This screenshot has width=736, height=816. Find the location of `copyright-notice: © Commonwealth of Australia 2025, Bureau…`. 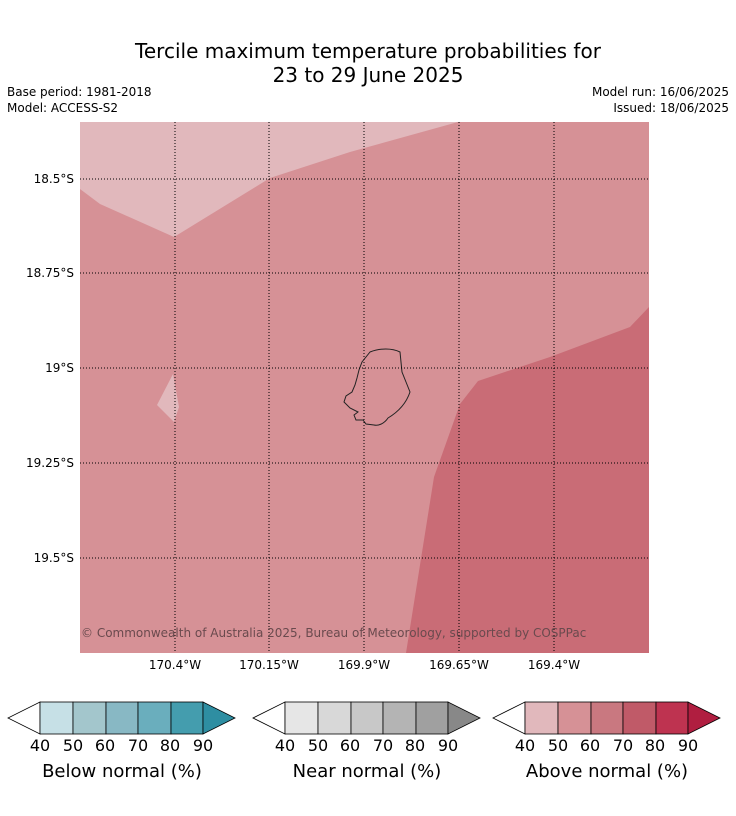

copyright-notice: © Commonwealth of Australia 2025, Bureau… is located at coordinates (334, 633).